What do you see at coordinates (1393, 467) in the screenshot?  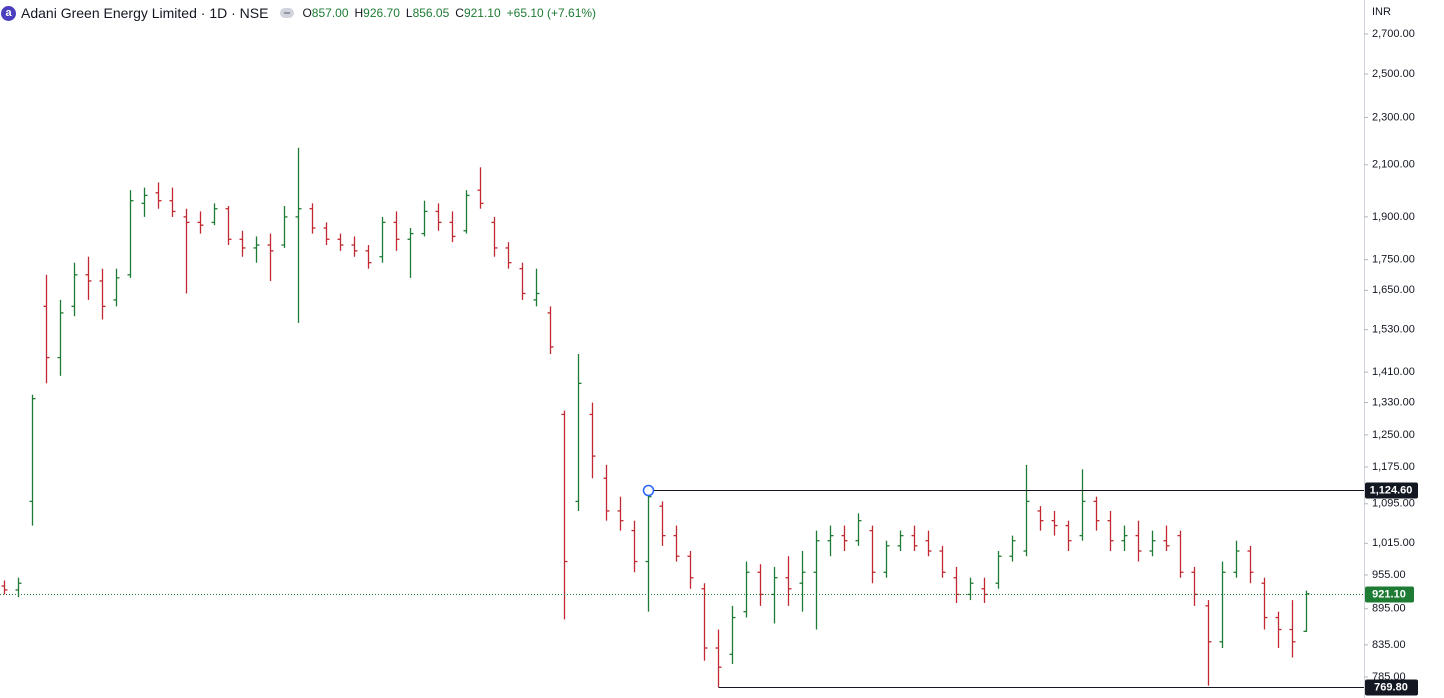 I see `y-tick-label: 1,175.00` at bounding box center [1393, 467].